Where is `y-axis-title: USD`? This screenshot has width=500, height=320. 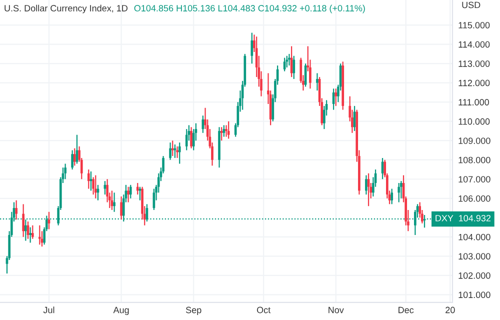
y-axis-title: USD is located at coordinates (471, 5).